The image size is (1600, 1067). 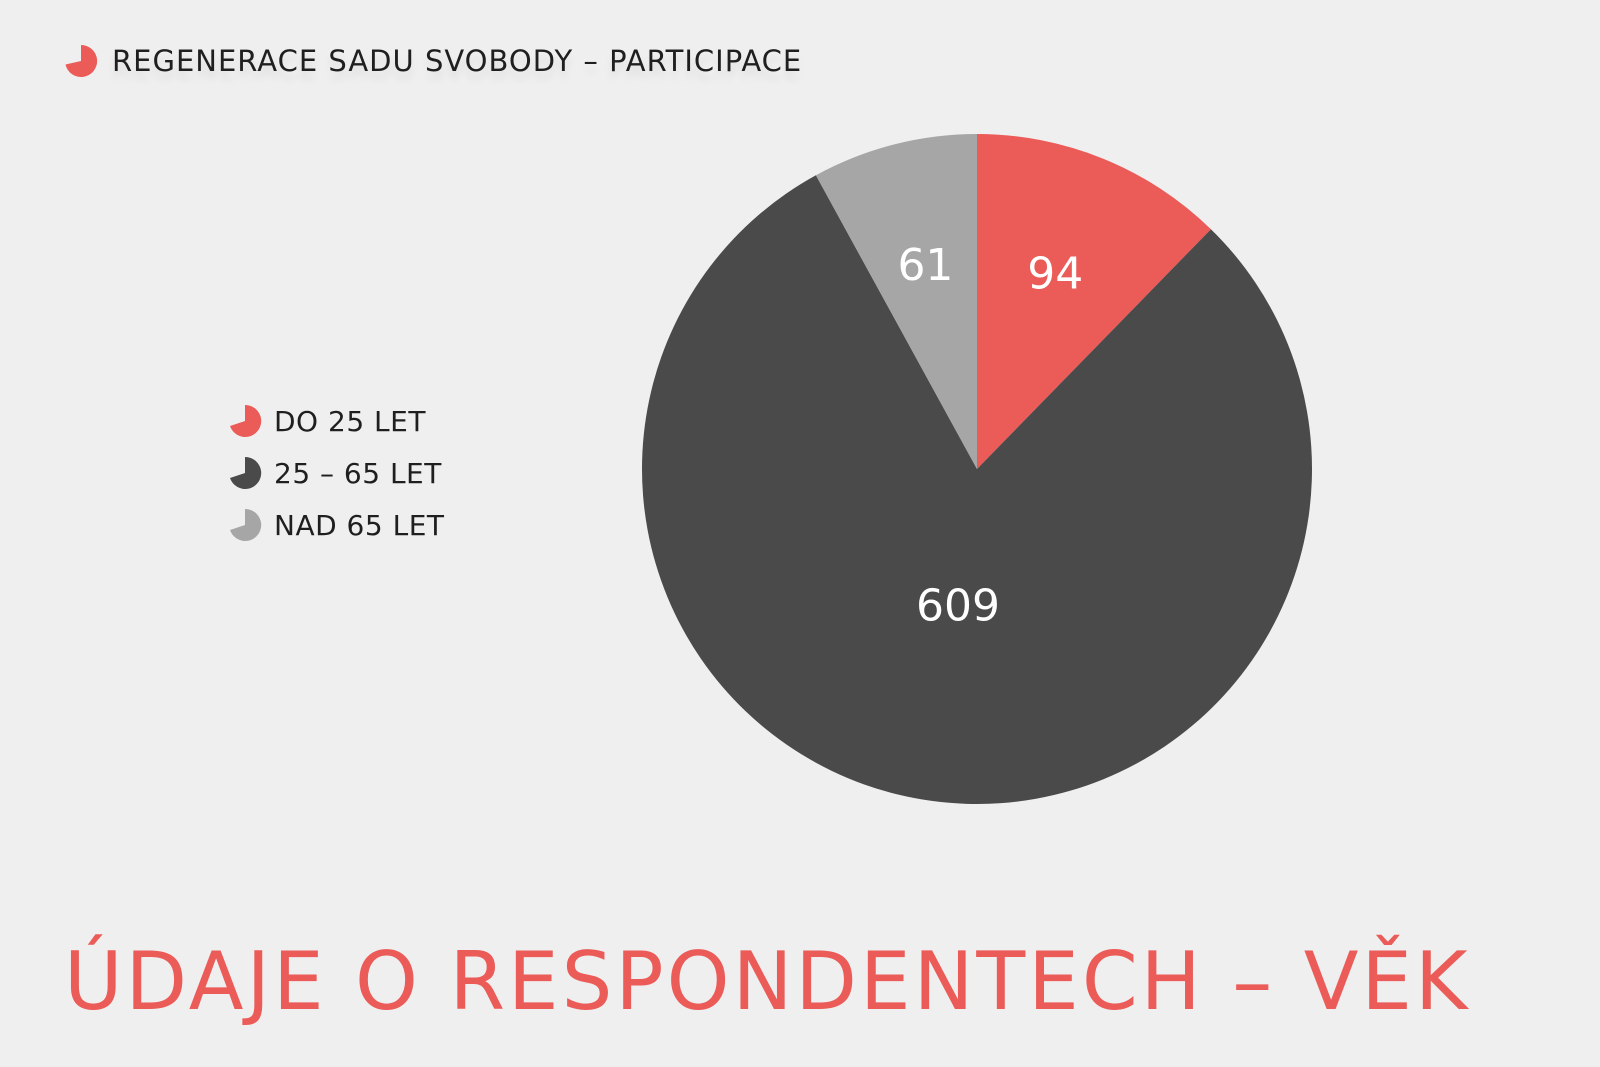 I want to click on legend-item-25-65: 25 – 65 LET, so click(x=336, y=473).